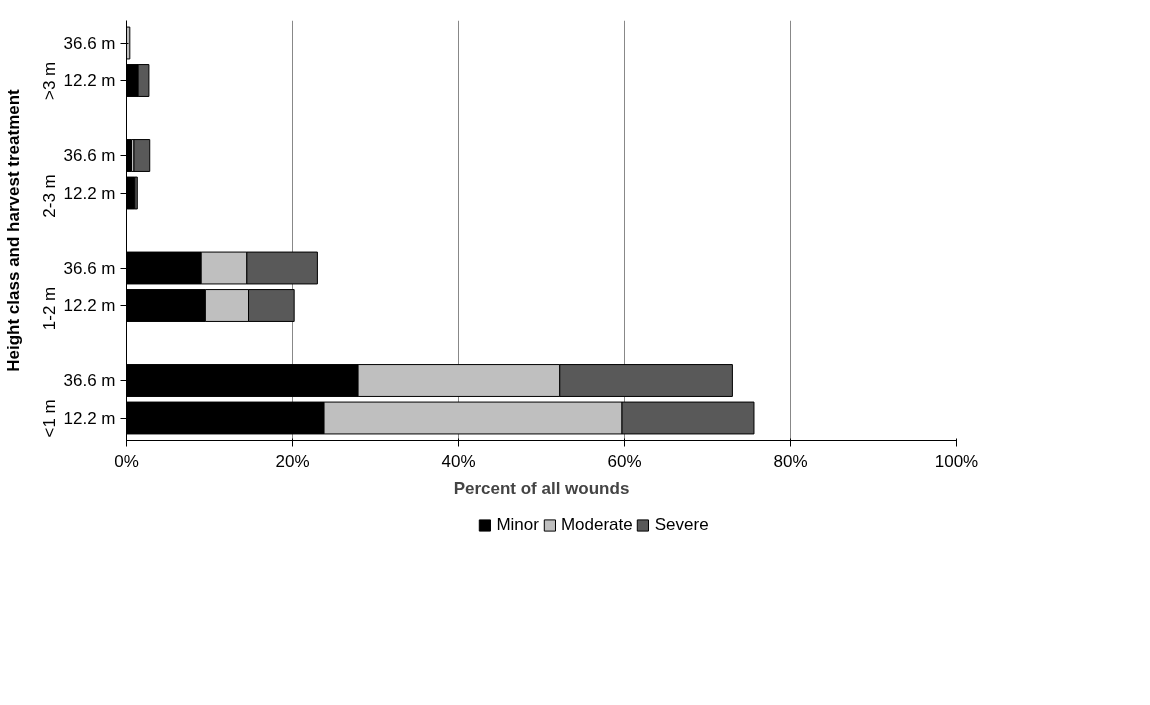 The image size is (1150, 705). What do you see at coordinates (956, 461) in the screenshot?
I see `x-tick-label: 100%` at bounding box center [956, 461].